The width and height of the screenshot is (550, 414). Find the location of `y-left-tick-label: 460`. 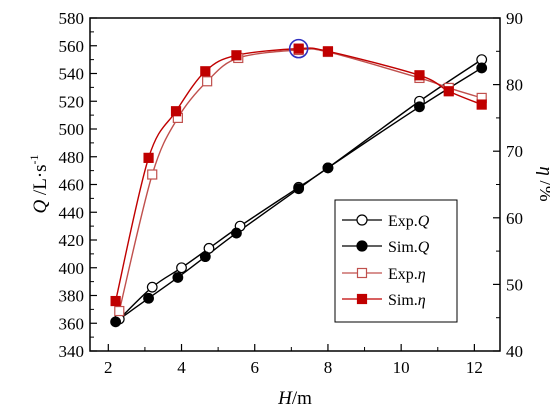

y-left-tick-label: 460 is located at coordinates (72, 185).